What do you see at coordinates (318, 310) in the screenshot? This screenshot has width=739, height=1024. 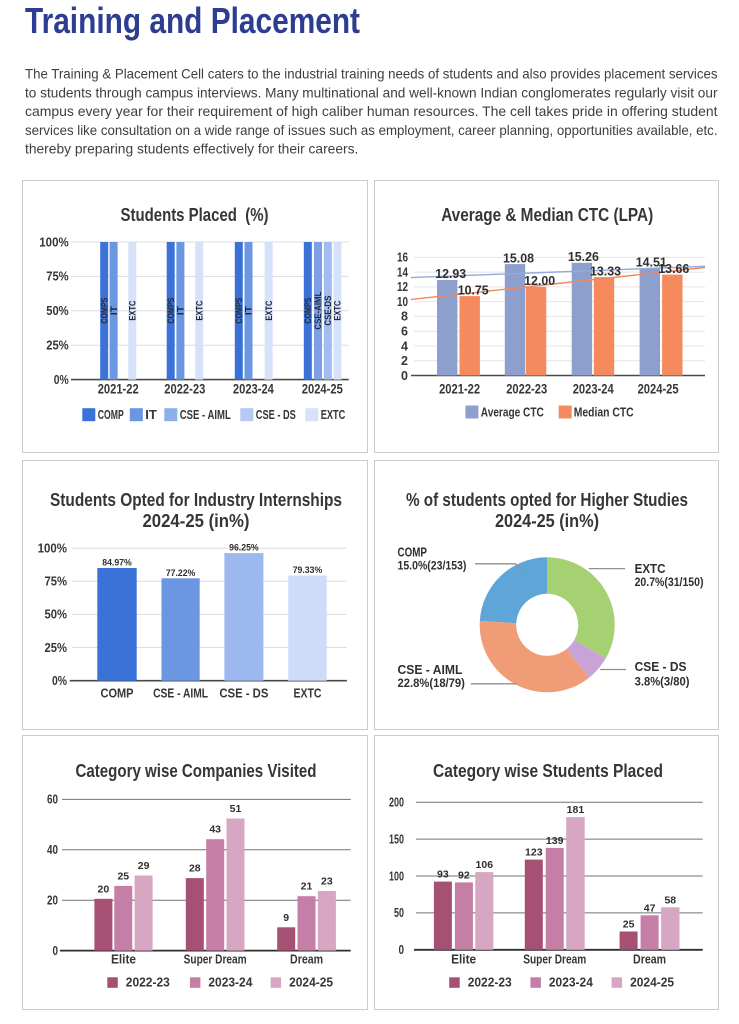 I see `svg-text: CSE-AIML` at bounding box center [318, 310].